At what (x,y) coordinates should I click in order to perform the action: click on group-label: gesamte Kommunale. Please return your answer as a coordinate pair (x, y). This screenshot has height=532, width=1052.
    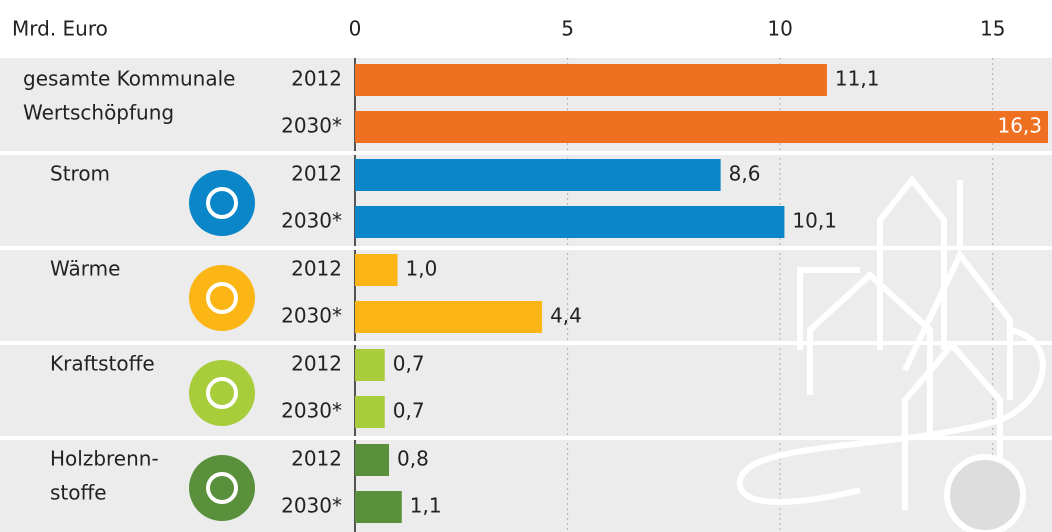
    Looking at the image, I should click on (129, 79).